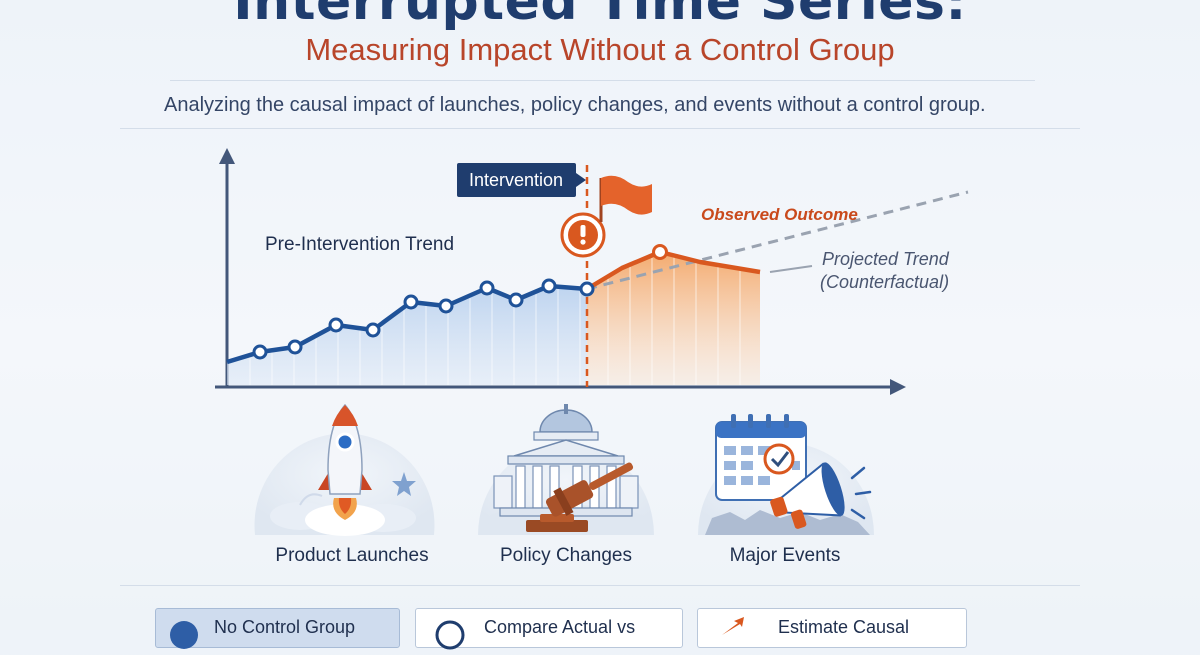 This screenshot has height=655, width=1200. I want to click on target-icon, so click(450, 635).